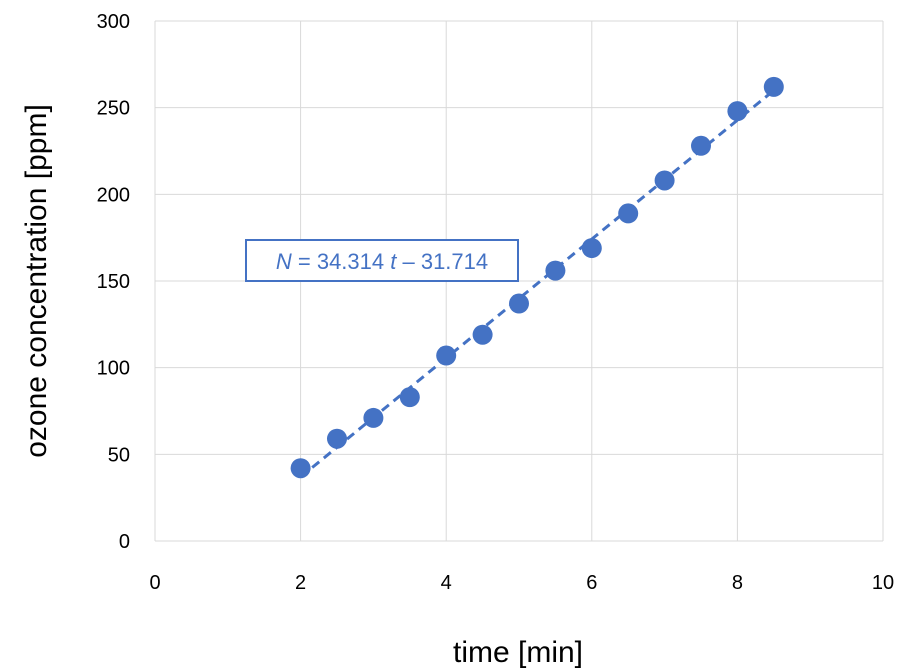 The width and height of the screenshot is (903, 672). I want to click on equation-label: N = 34.314 t – 31.714, so click(382, 261).